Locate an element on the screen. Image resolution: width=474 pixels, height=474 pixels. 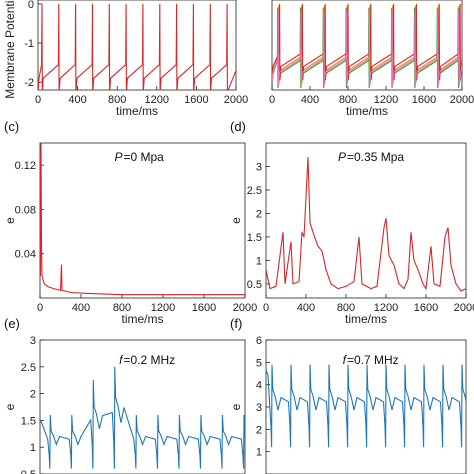
y-tick-label: 6 is located at coordinates (259, 341).